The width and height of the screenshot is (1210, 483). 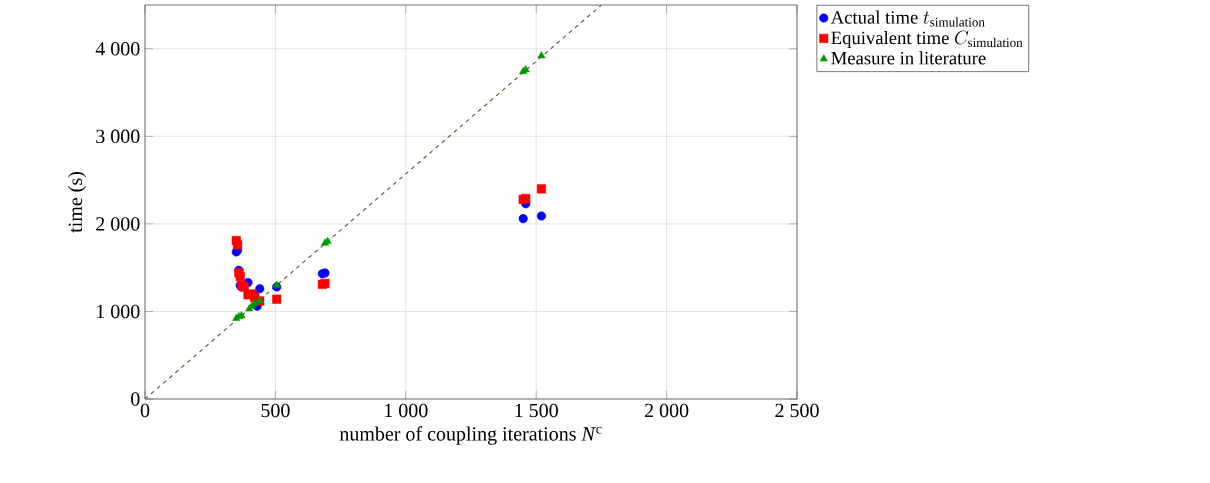 I want to click on legend-label: Measure in literature, so click(x=908, y=58).